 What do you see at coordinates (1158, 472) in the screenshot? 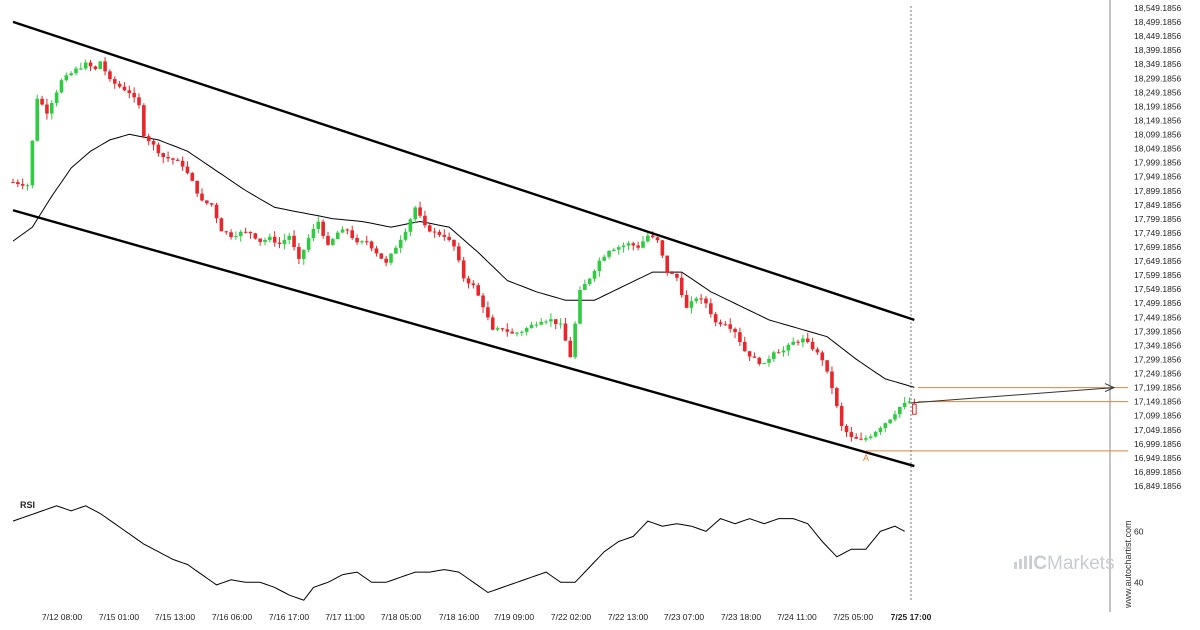
I see `price-tick-label: 16,899.1856` at bounding box center [1158, 472].